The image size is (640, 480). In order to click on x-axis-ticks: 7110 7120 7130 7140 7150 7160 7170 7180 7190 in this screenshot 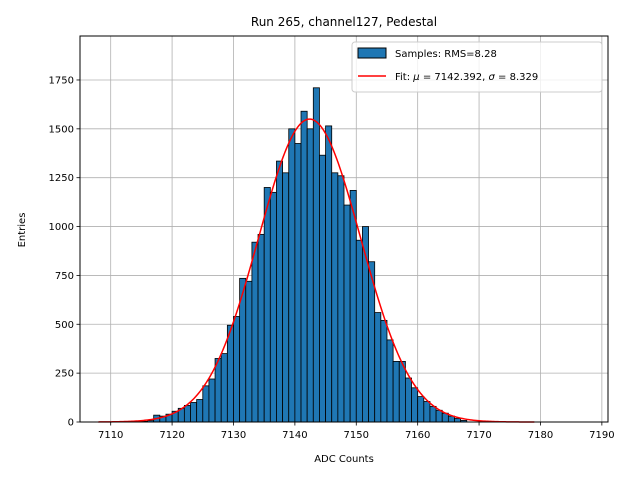, I will do `click(356, 431)`.